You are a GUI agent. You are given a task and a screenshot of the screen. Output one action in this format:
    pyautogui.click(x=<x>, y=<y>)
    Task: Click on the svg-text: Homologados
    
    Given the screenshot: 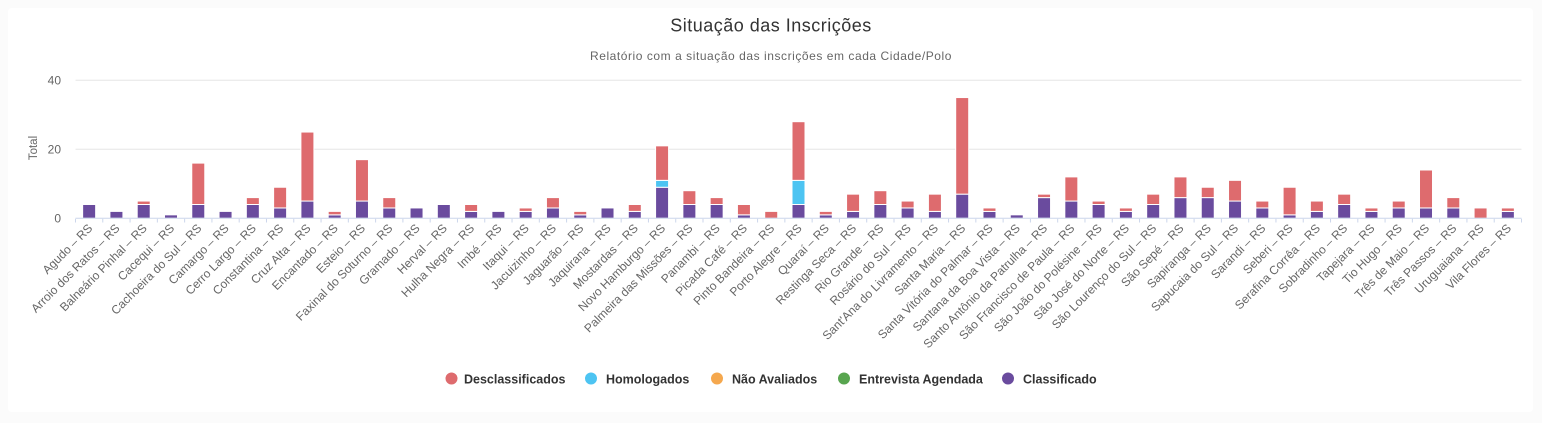 What is the action you would take?
    pyautogui.click(x=647, y=379)
    